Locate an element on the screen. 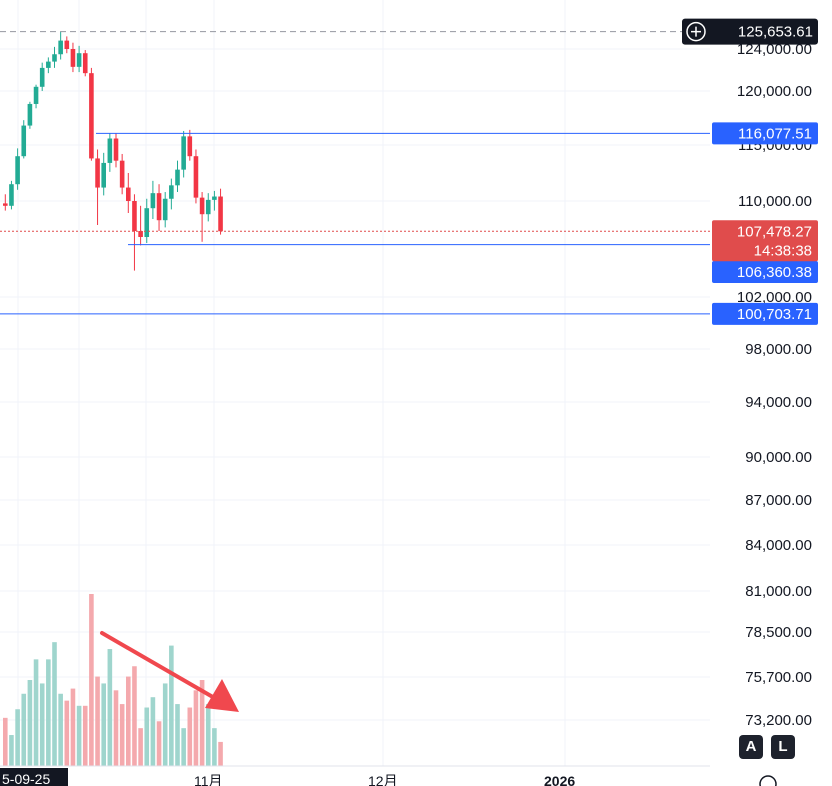  price-tick-label: 90,000.00 is located at coordinates (778, 457).